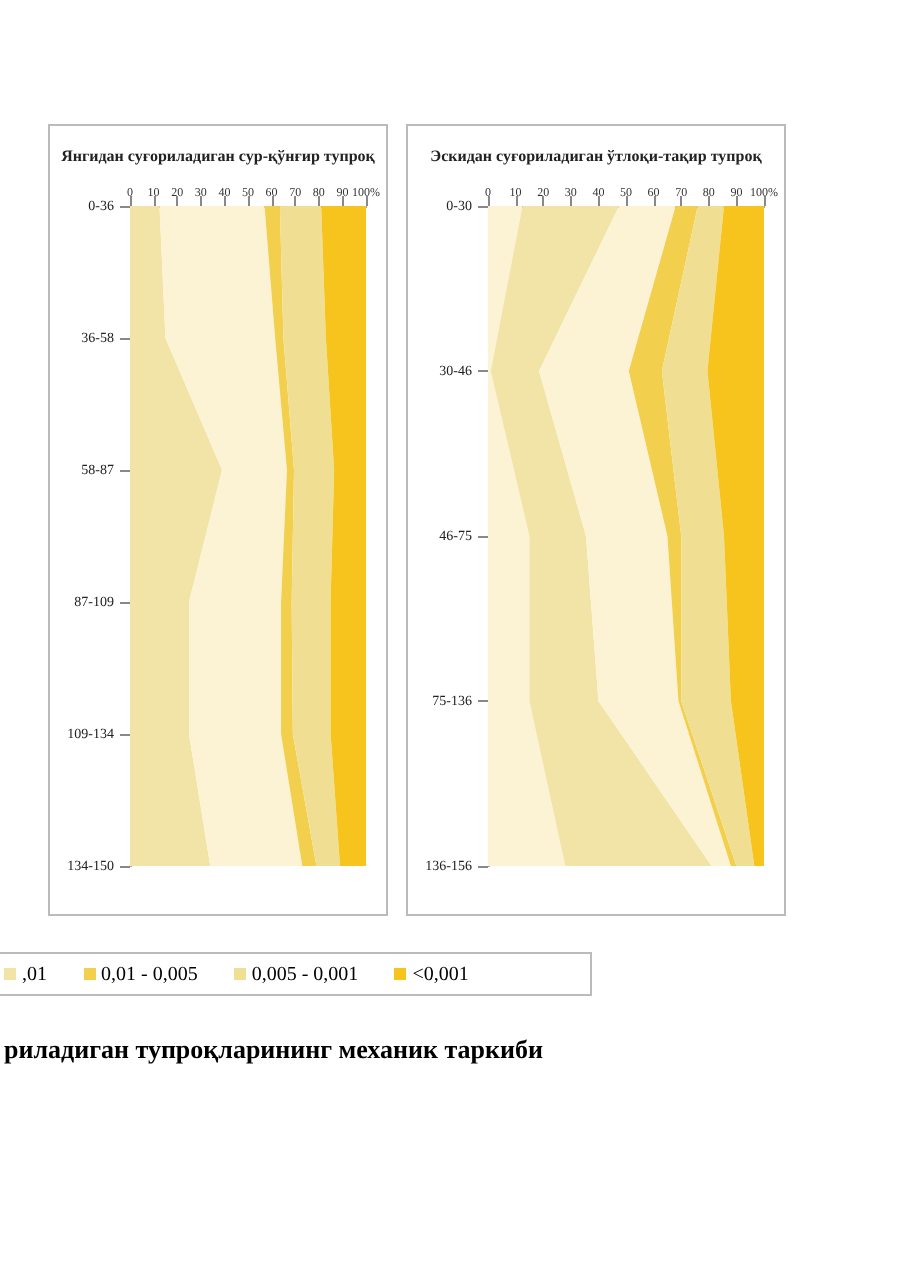 The height and width of the screenshot is (1280, 904). What do you see at coordinates (218, 156) in the screenshot?
I see `chart-title: Янгидан суғориладиган сур-қўнғир тупроқ` at bounding box center [218, 156].